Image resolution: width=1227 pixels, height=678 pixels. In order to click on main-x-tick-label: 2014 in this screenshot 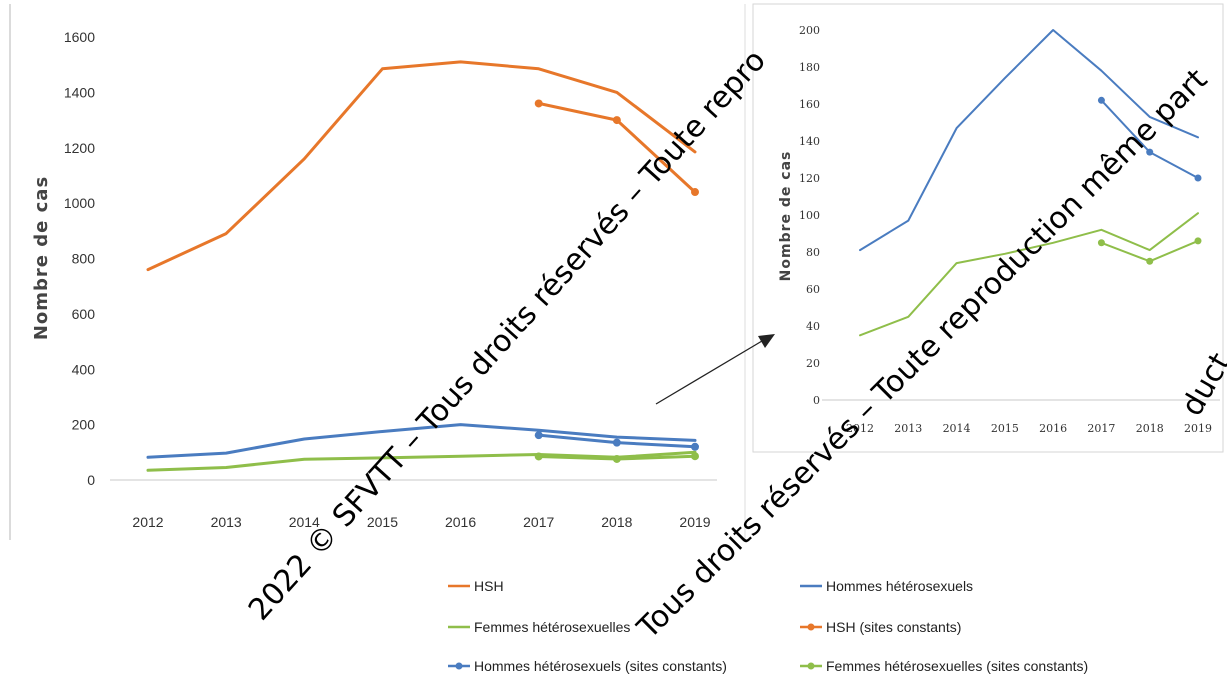, I will do `click(304, 522)`.